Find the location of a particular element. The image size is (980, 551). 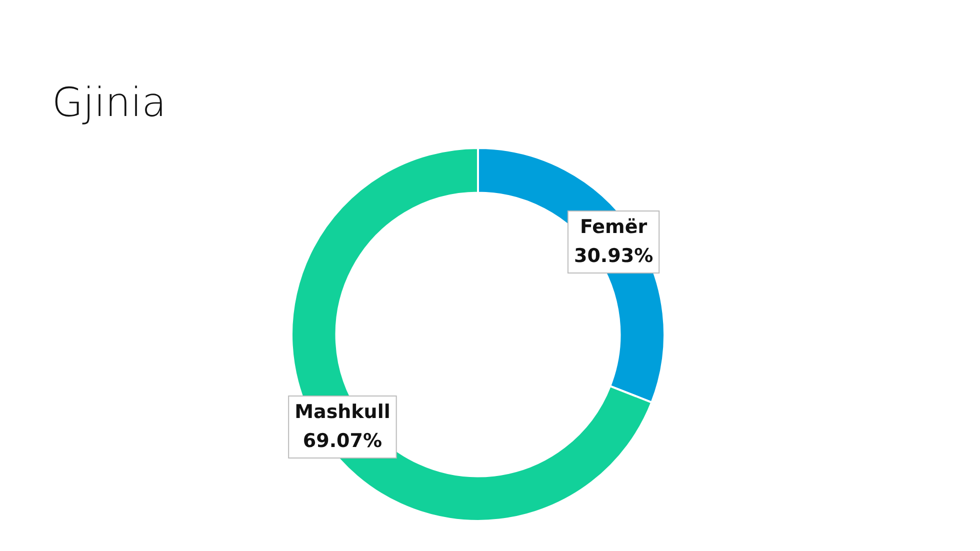

data-label: 30.93% is located at coordinates (614, 255).